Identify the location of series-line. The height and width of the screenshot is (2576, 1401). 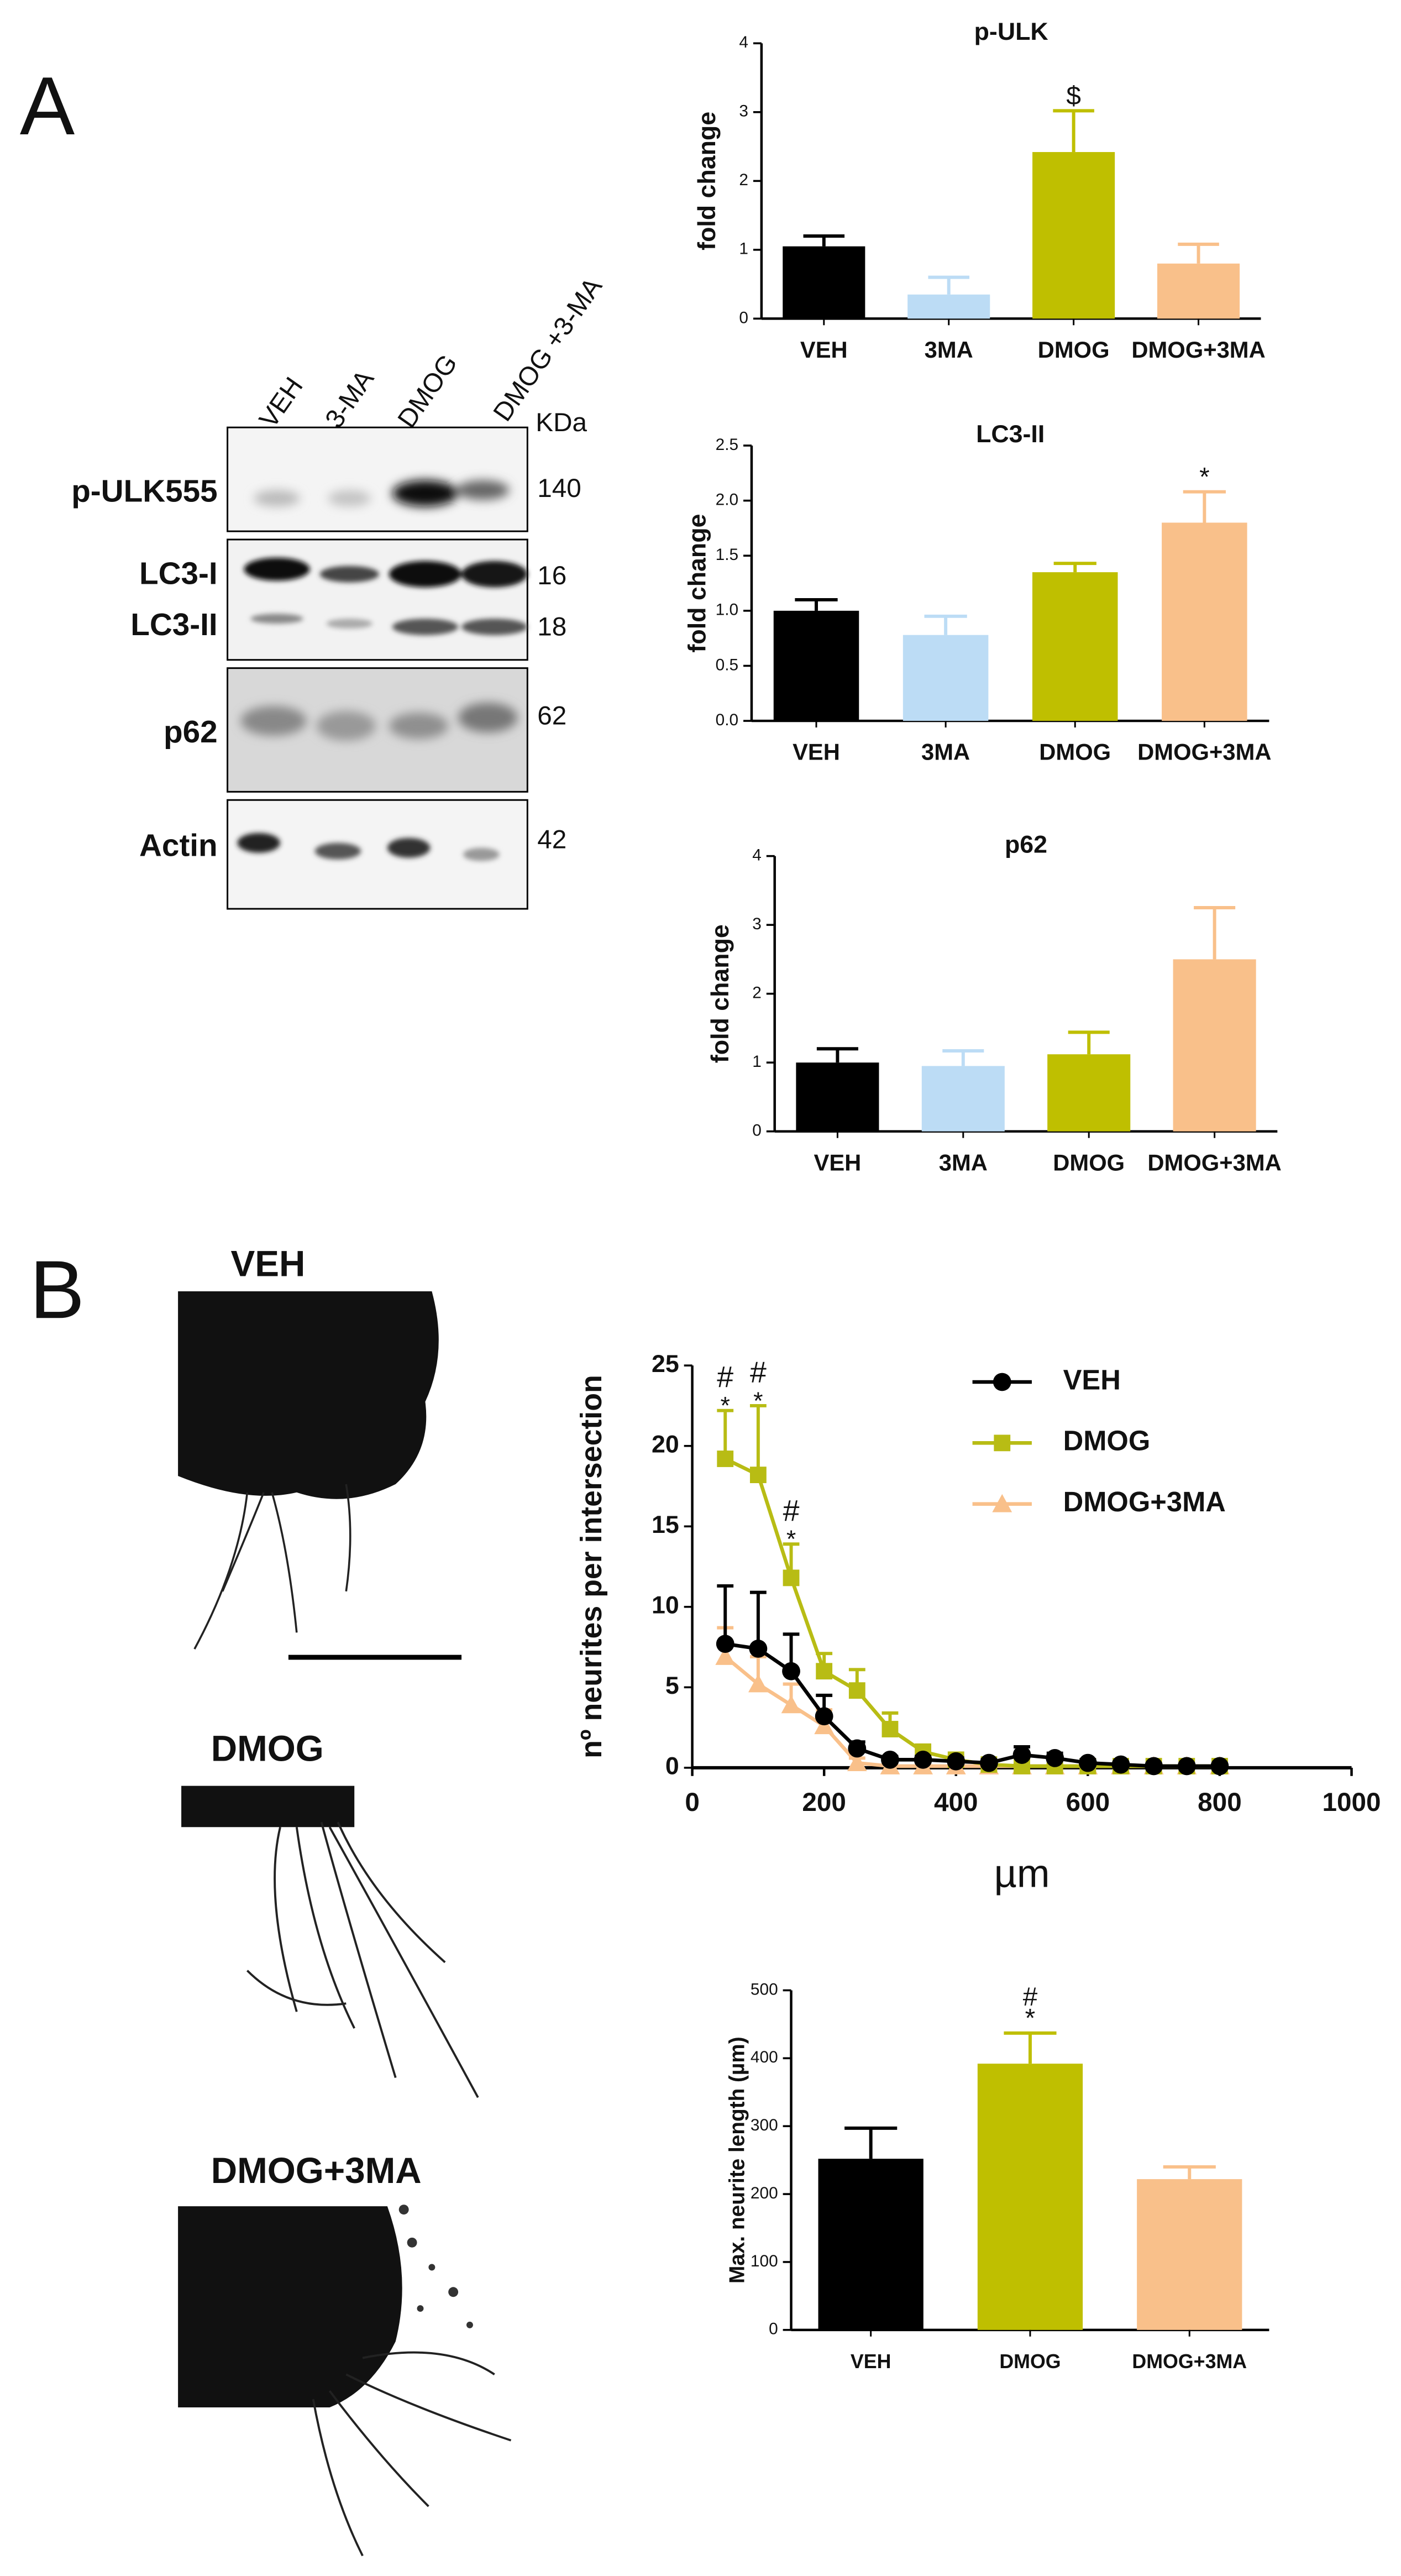
(972, 1705).